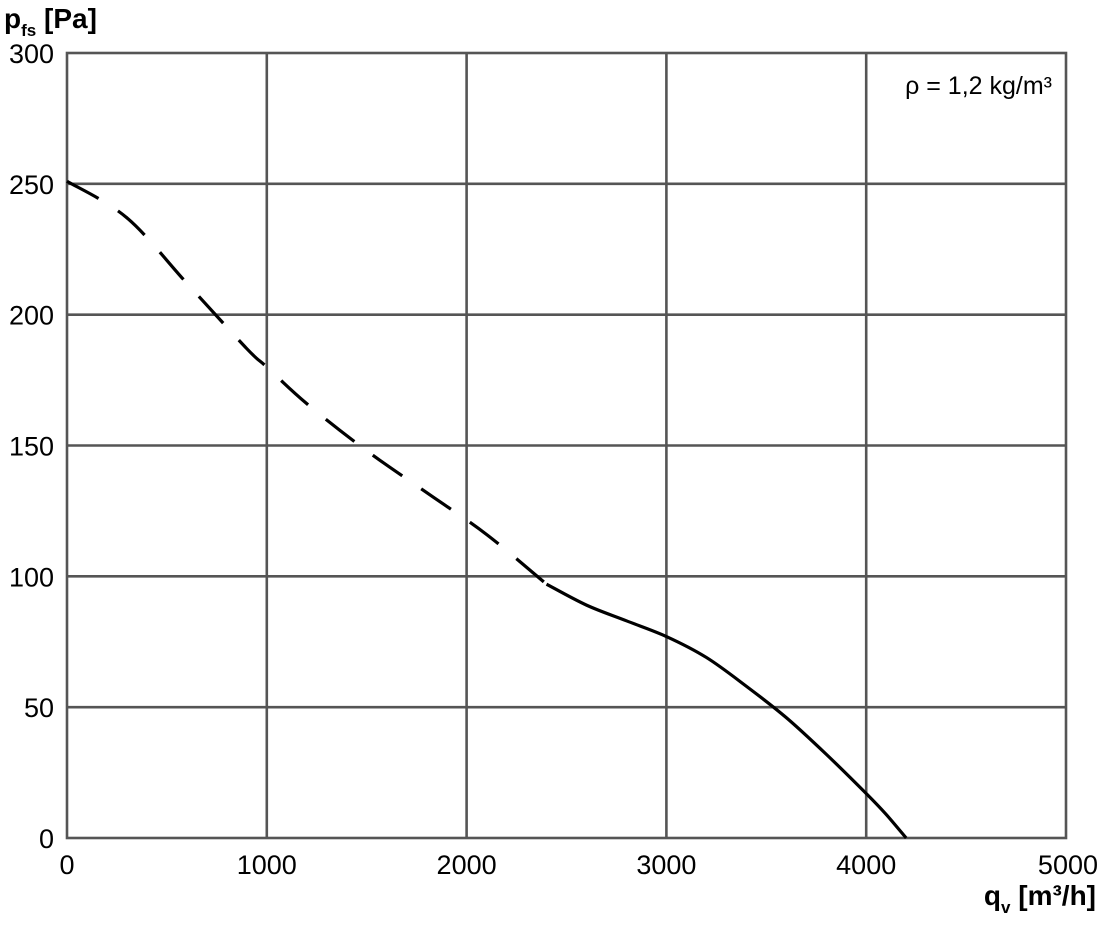 The height and width of the screenshot is (926, 1100). Describe the element at coordinates (1040, 898) in the screenshot. I see `x-axis-label: qv [m³/h]` at that location.